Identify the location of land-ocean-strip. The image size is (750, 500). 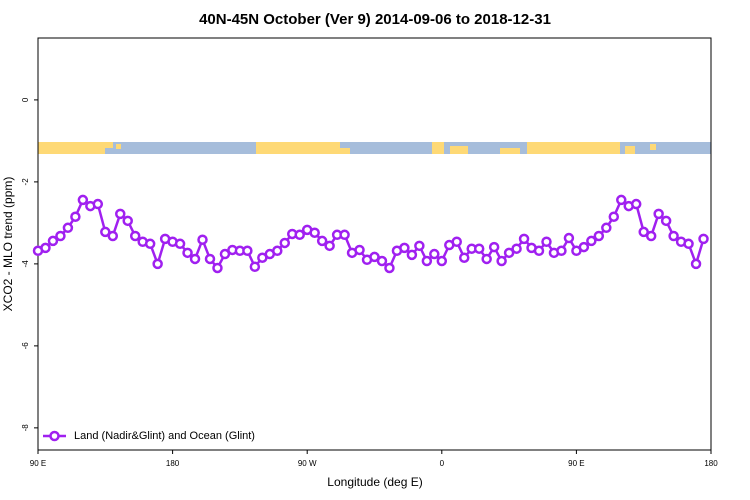
(374, 148).